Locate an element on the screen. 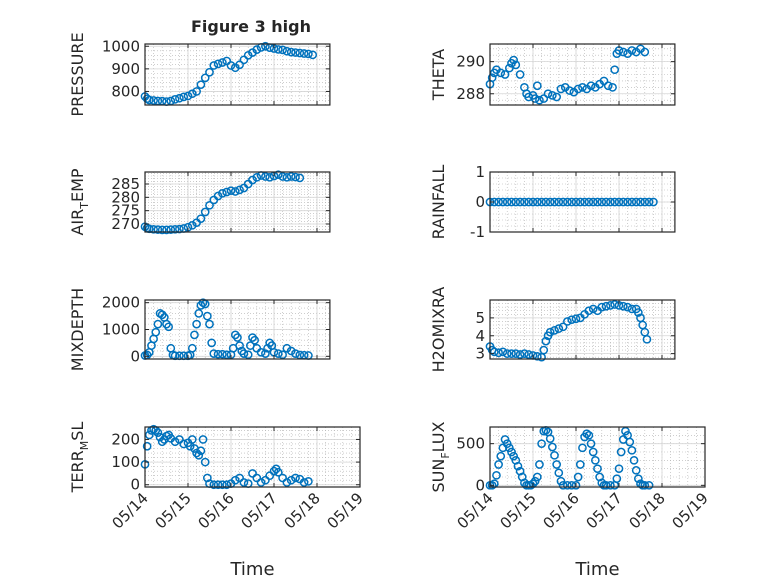 Image resolution: width=778 pixels, height=583 pixels. y-tick-label: 275 is located at coordinates (125, 211).